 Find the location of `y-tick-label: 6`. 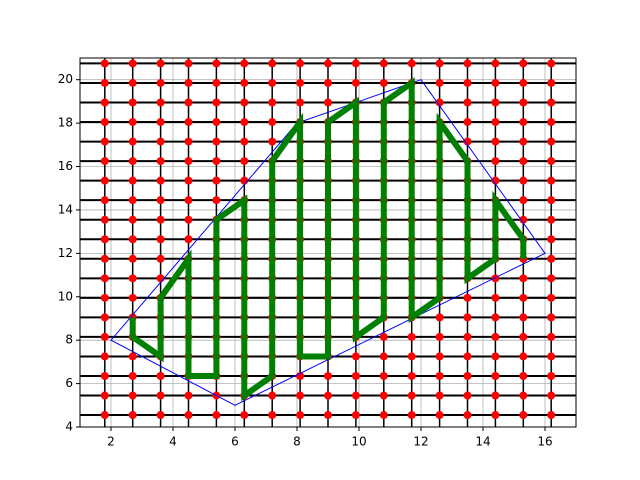

y-tick-label: 6 is located at coordinates (69, 383).